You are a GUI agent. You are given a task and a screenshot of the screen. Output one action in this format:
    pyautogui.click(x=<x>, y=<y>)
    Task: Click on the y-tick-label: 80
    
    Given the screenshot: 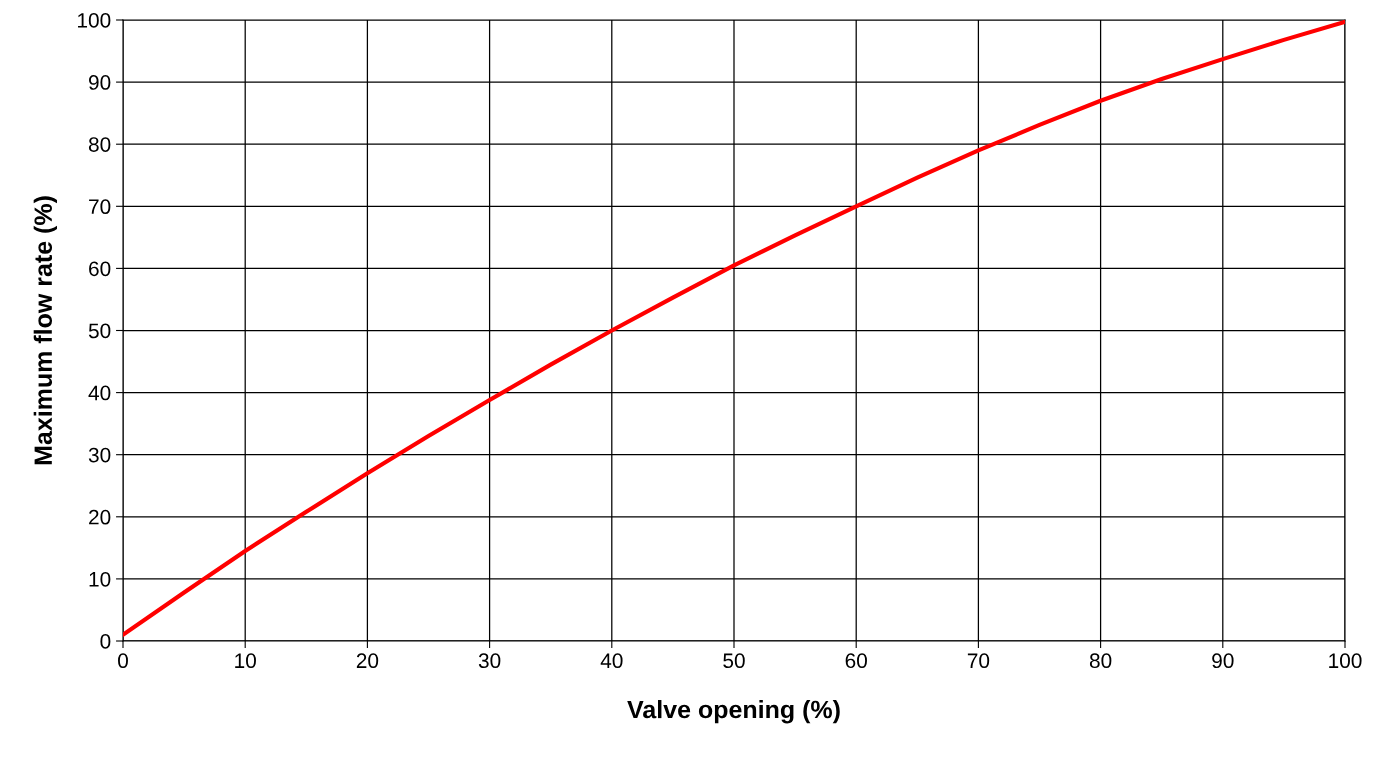 What is the action you would take?
    pyautogui.click(x=99, y=144)
    